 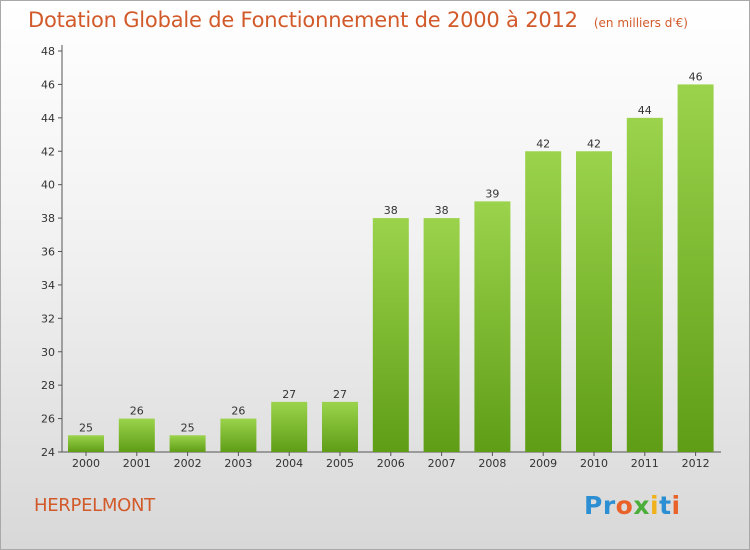 What do you see at coordinates (48, 51) in the screenshot?
I see `y-tick-label: 48` at bounding box center [48, 51].